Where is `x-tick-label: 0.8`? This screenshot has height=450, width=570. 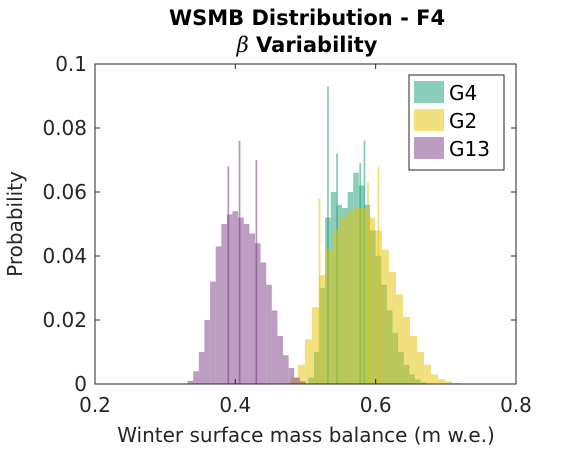
x-tick-label: 0.8 is located at coordinates (516, 405).